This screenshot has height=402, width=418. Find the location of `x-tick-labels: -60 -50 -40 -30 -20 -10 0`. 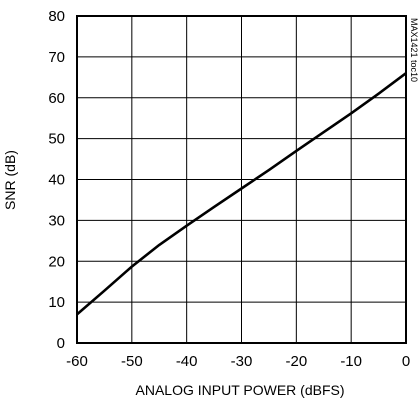

x-tick-labels: -60 -50 -40 -30 -20 -10 0 is located at coordinates (238, 361).